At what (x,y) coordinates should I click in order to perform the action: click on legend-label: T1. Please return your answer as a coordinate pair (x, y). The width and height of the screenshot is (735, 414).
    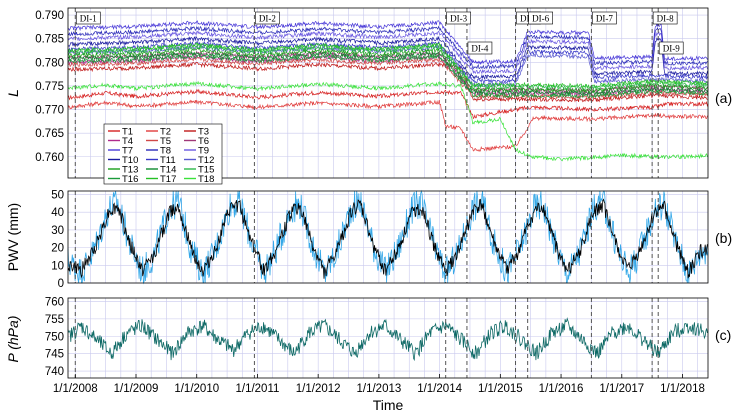
    Looking at the image, I should click on (127, 132).